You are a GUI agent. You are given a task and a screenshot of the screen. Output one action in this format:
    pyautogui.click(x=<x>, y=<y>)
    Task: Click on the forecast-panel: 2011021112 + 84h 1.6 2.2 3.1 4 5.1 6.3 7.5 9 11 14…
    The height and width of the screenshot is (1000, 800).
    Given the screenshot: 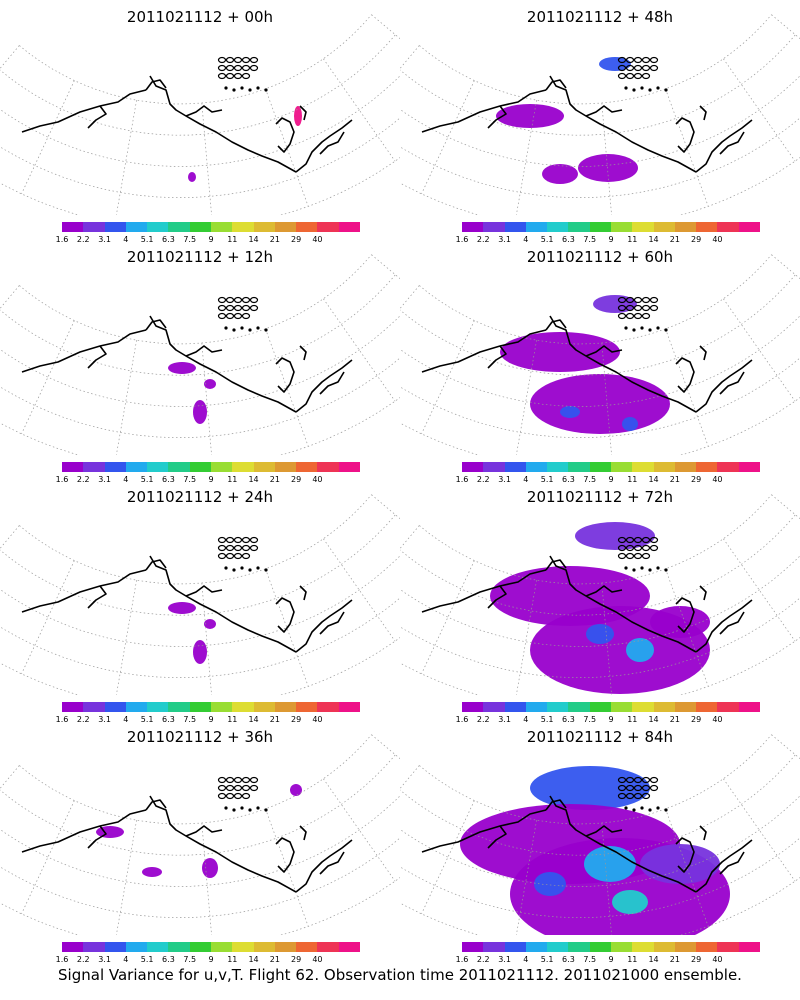 What is the action you would take?
    pyautogui.click(x=600, y=842)
    